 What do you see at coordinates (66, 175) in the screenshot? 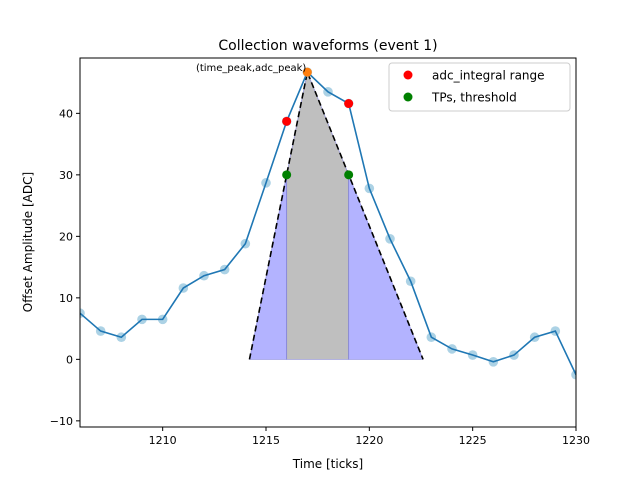
I see `y-tick-label: 30` at bounding box center [66, 175].